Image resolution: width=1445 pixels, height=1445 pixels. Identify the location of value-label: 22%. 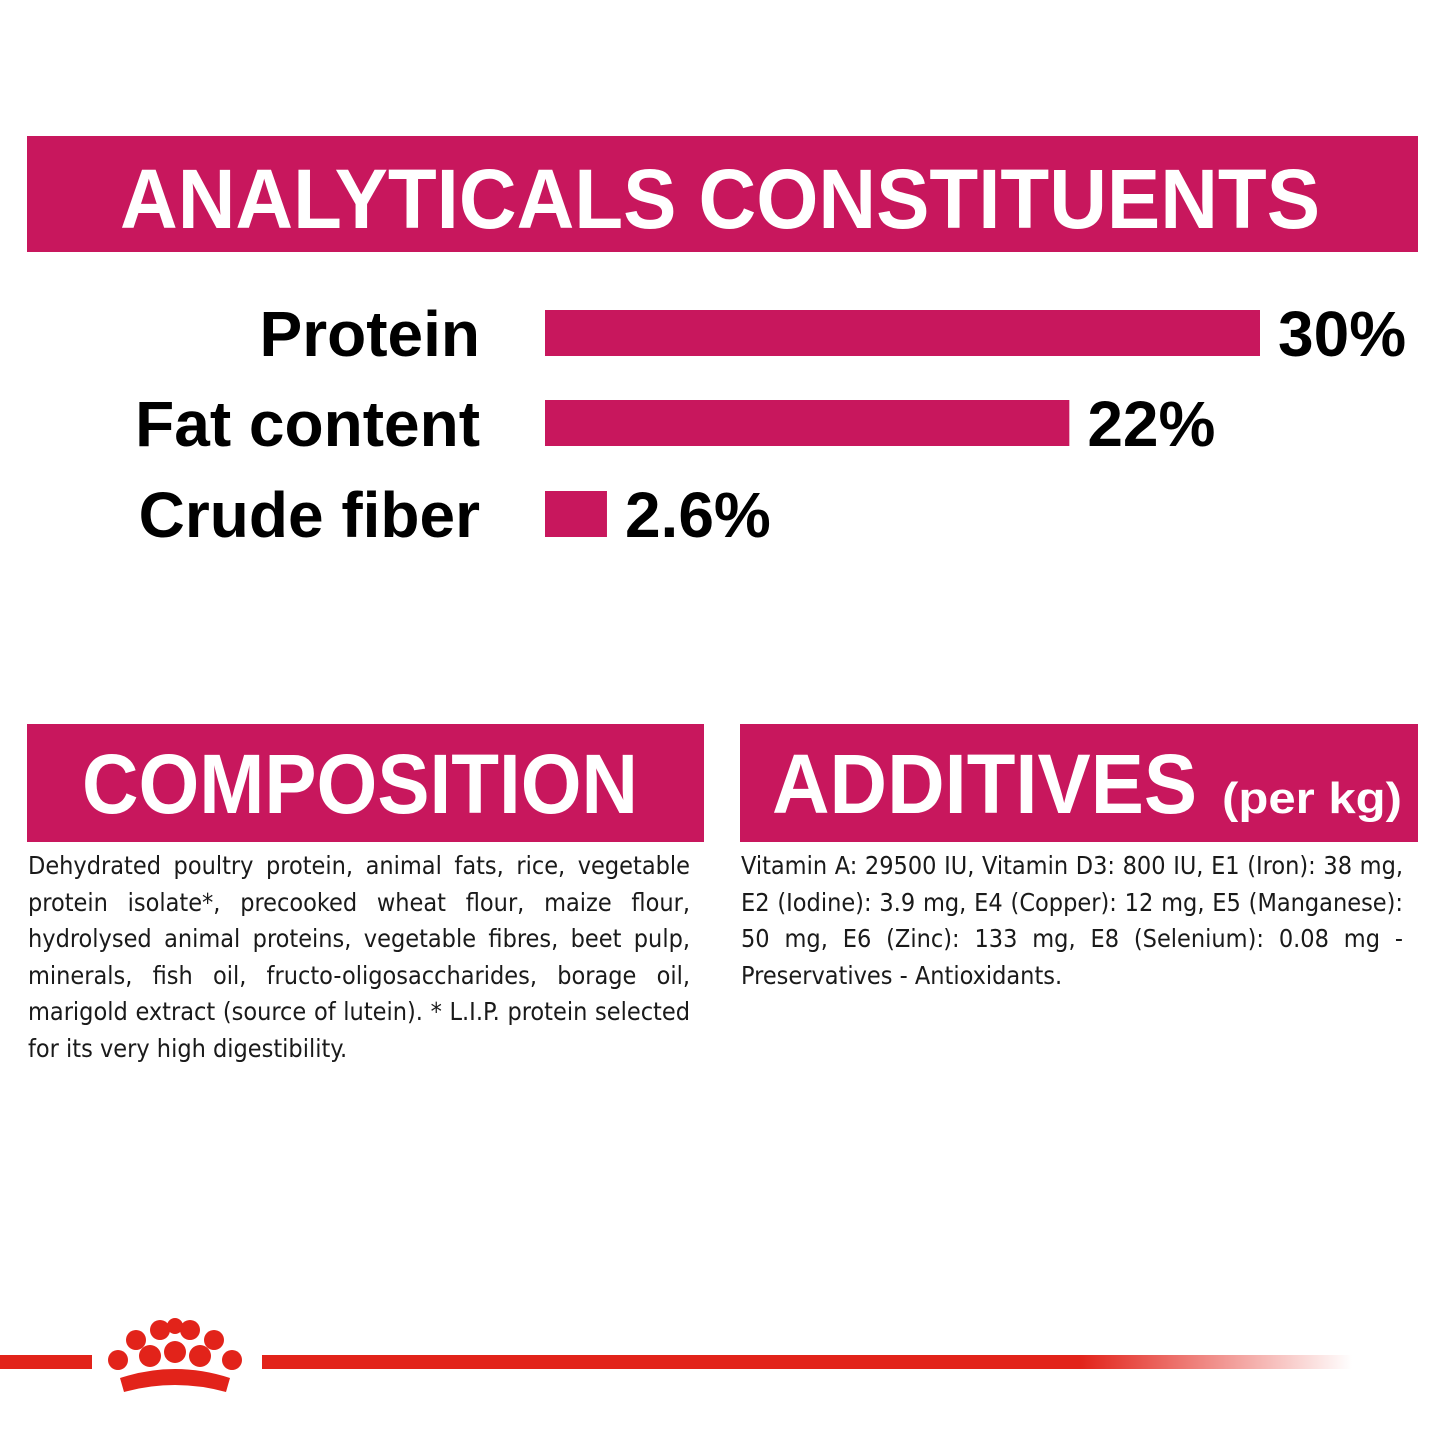
(1151, 424).